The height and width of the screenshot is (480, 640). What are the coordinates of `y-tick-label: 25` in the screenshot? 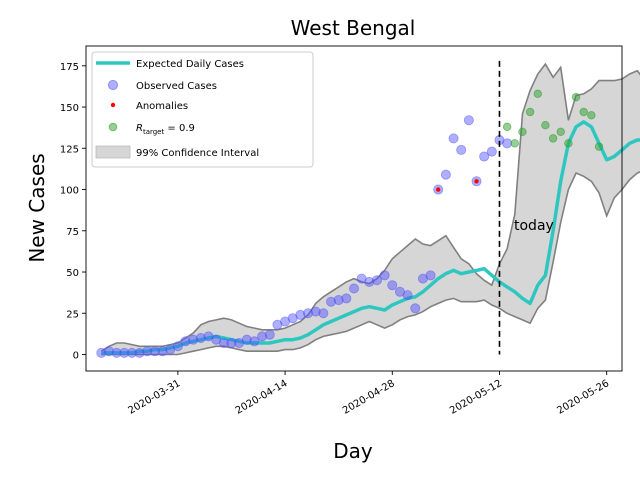 It's located at (72, 314).